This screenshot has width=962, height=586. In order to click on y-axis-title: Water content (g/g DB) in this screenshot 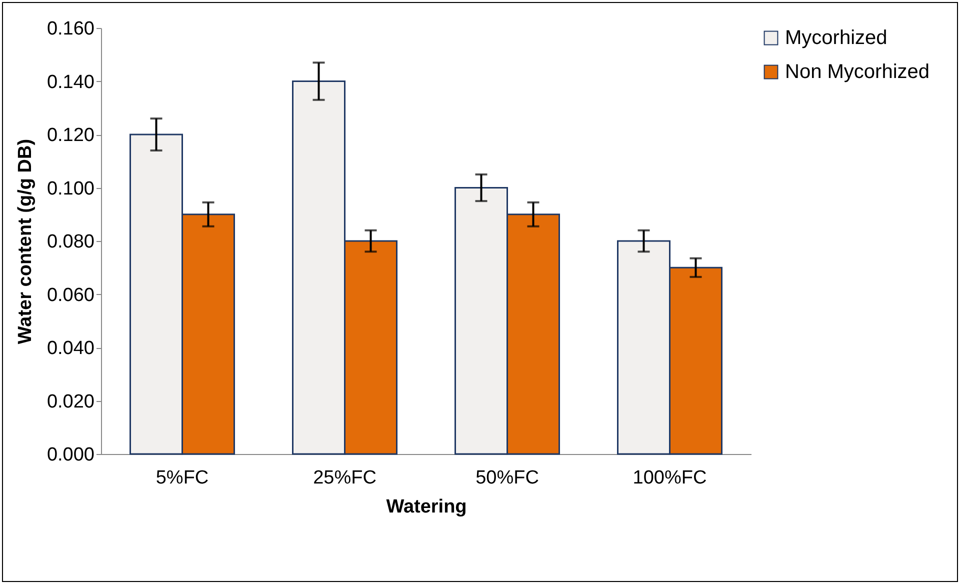, I will do `click(25, 241)`.